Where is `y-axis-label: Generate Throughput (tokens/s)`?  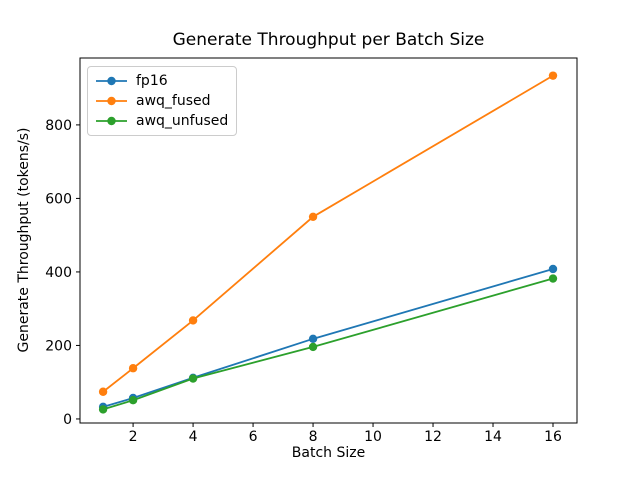
y-axis-label: Generate Throughput (tokens/s) is located at coordinates (24, 240).